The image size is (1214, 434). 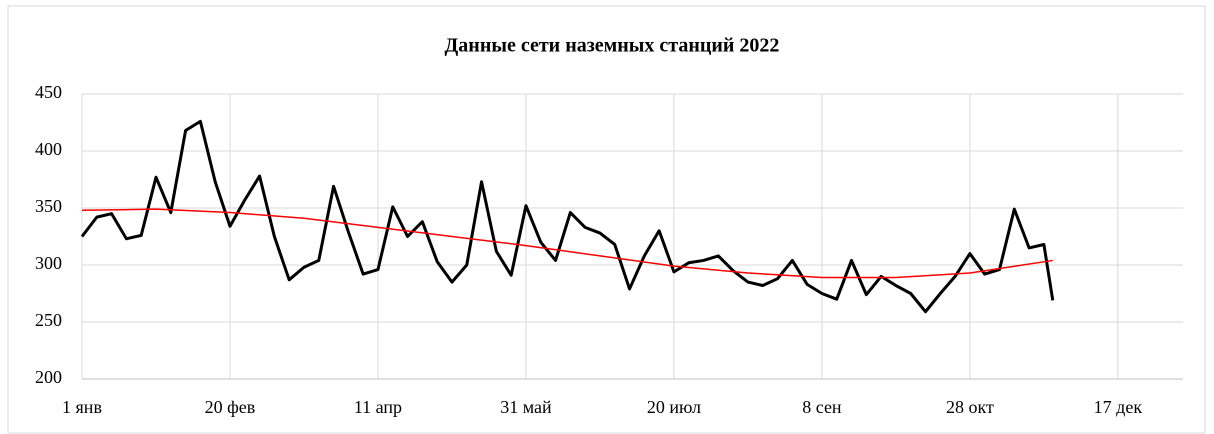 I want to click on y-tick-label: 450, so click(x=48, y=92).